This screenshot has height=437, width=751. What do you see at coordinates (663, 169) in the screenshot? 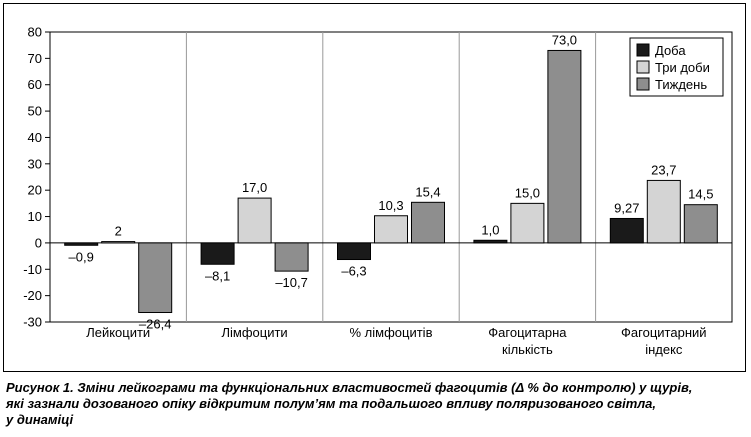
I see `data-label: 23,7` at bounding box center [663, 169].